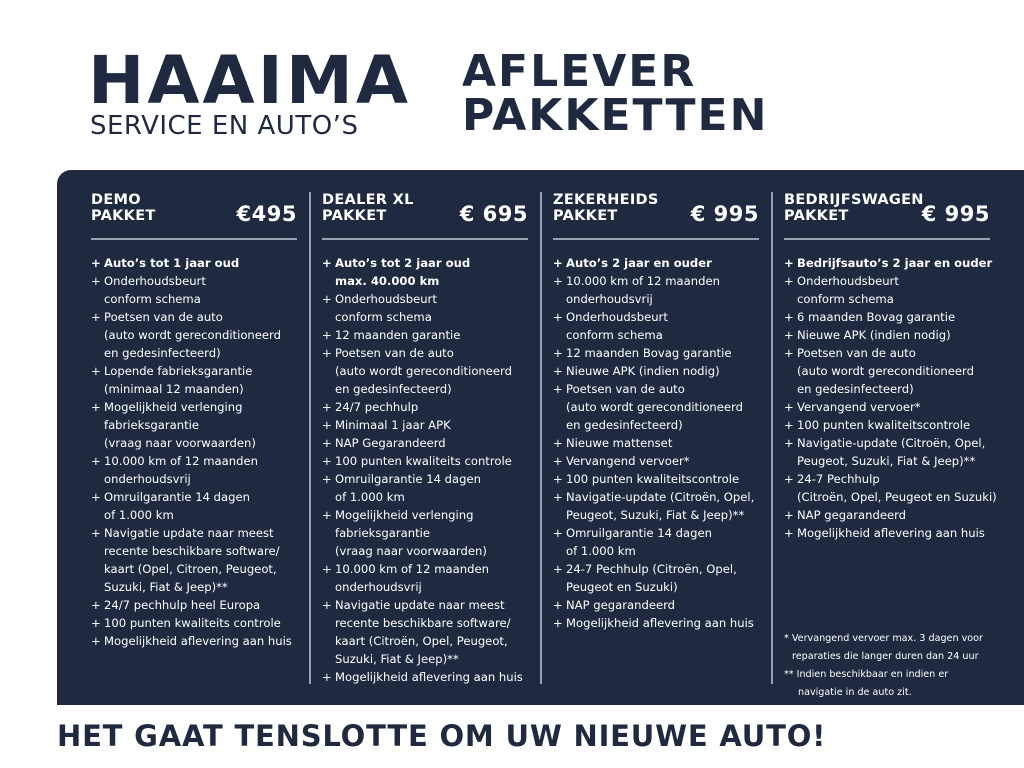 This screenshot has width=1024, height=768. Describe the element at coordinates (425, 425) in the screenshot. I see `list-item: + Minimaal 1 jaar APK` at that location.